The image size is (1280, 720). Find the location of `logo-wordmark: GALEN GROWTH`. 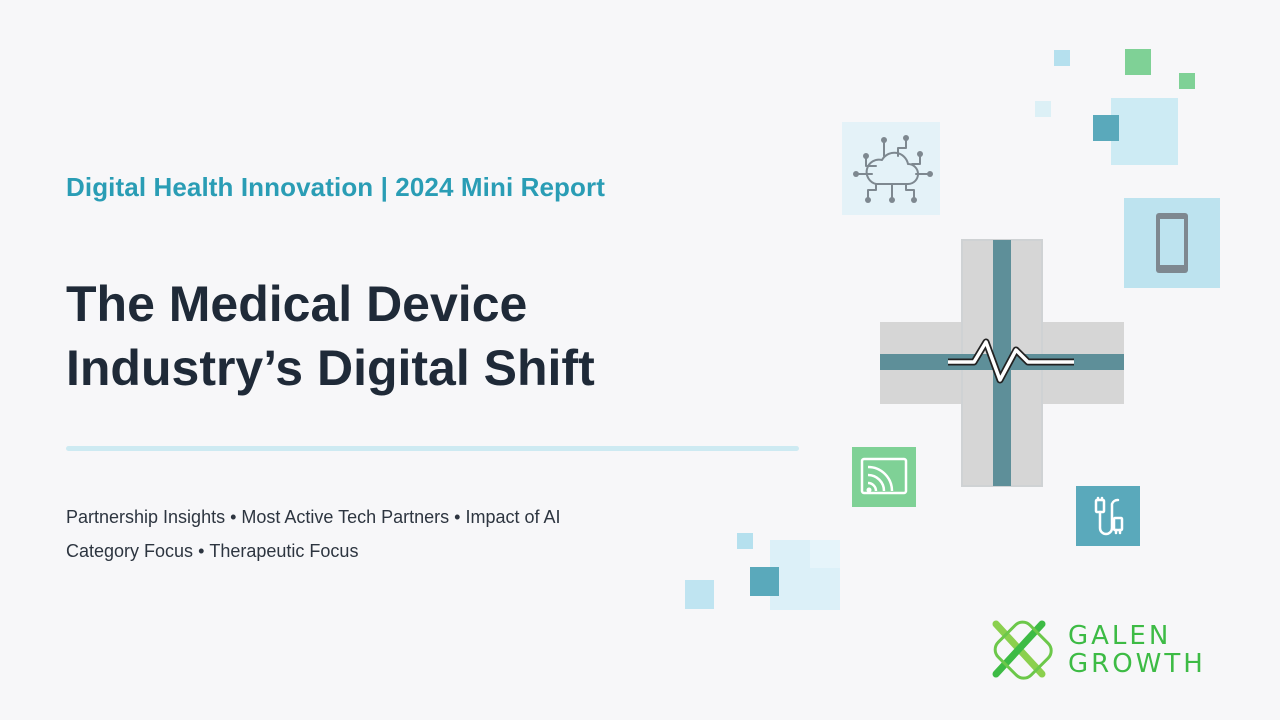

logo-wordmark: GALEN GROWTH is located at coordinates (1137, 650).